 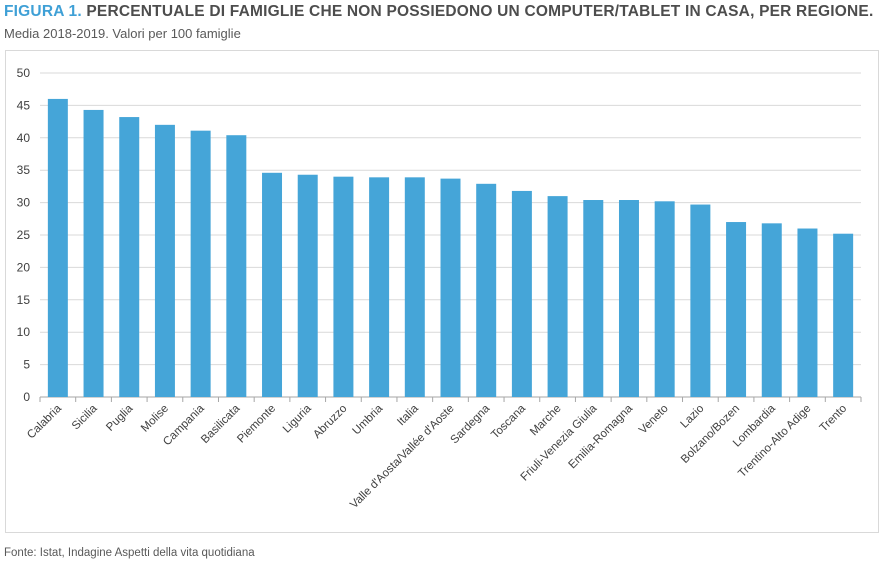 What do you see at coordinates (297, 418) in the screenshot?
I see `x-tick-label: Liguria` at bounding box center [297, 418].